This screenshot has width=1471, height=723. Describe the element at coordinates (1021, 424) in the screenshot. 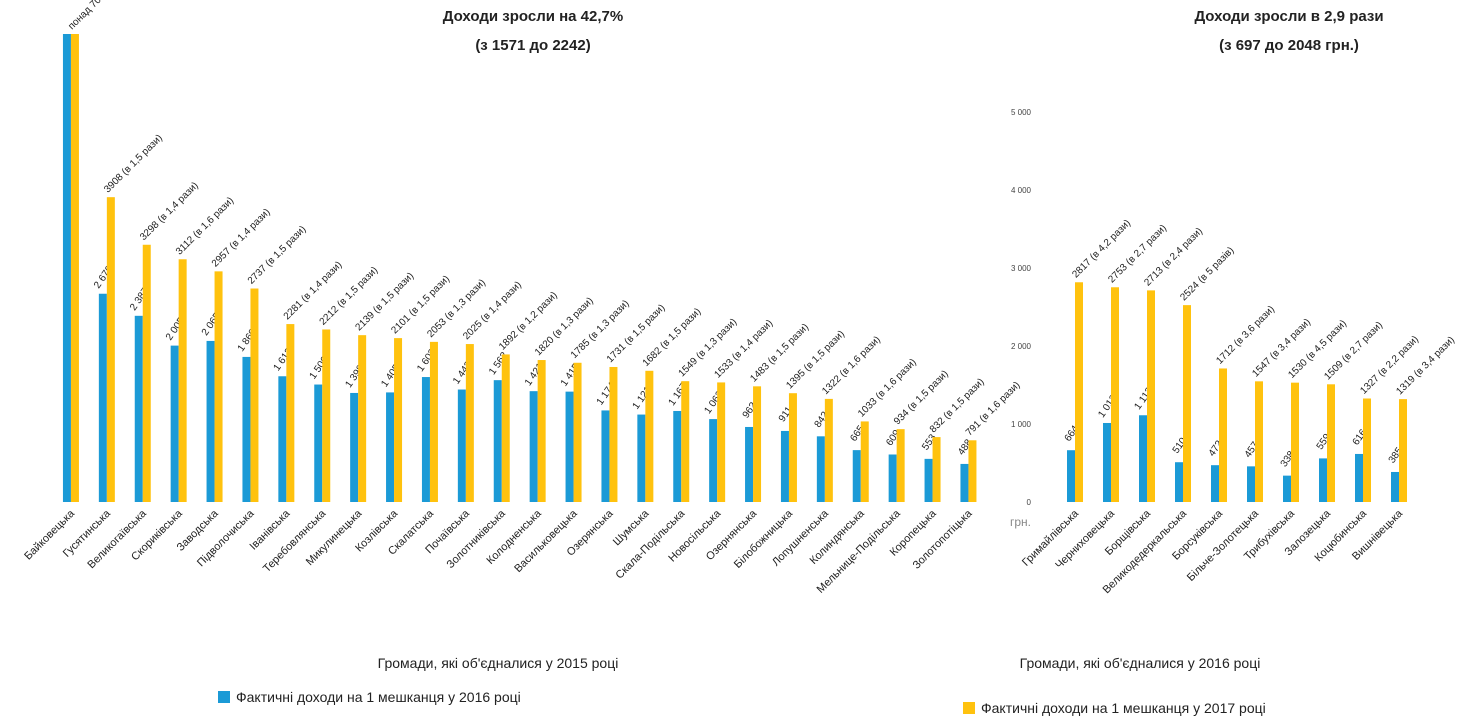

I see `y-tick-label: 1 000` at that location.